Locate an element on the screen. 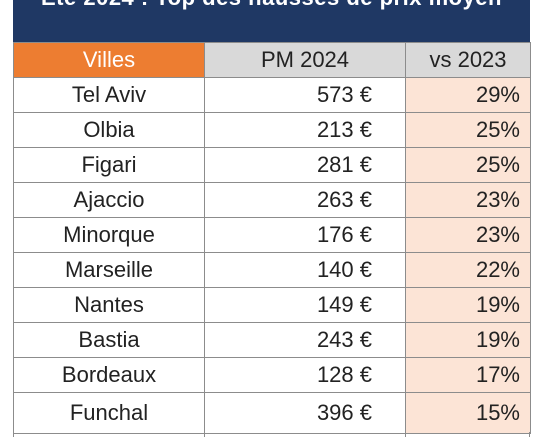 This screenshot has width=543, height=437. price-cell: 281 € is located at coordinates (305, 165).